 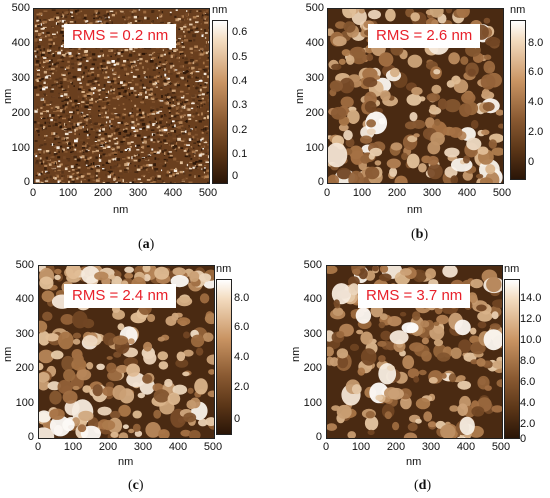 What do you see at coordinates (300, 96) in the screenshot?
I see `y-axis-label-b: nm` at bounding box center [300, 96].